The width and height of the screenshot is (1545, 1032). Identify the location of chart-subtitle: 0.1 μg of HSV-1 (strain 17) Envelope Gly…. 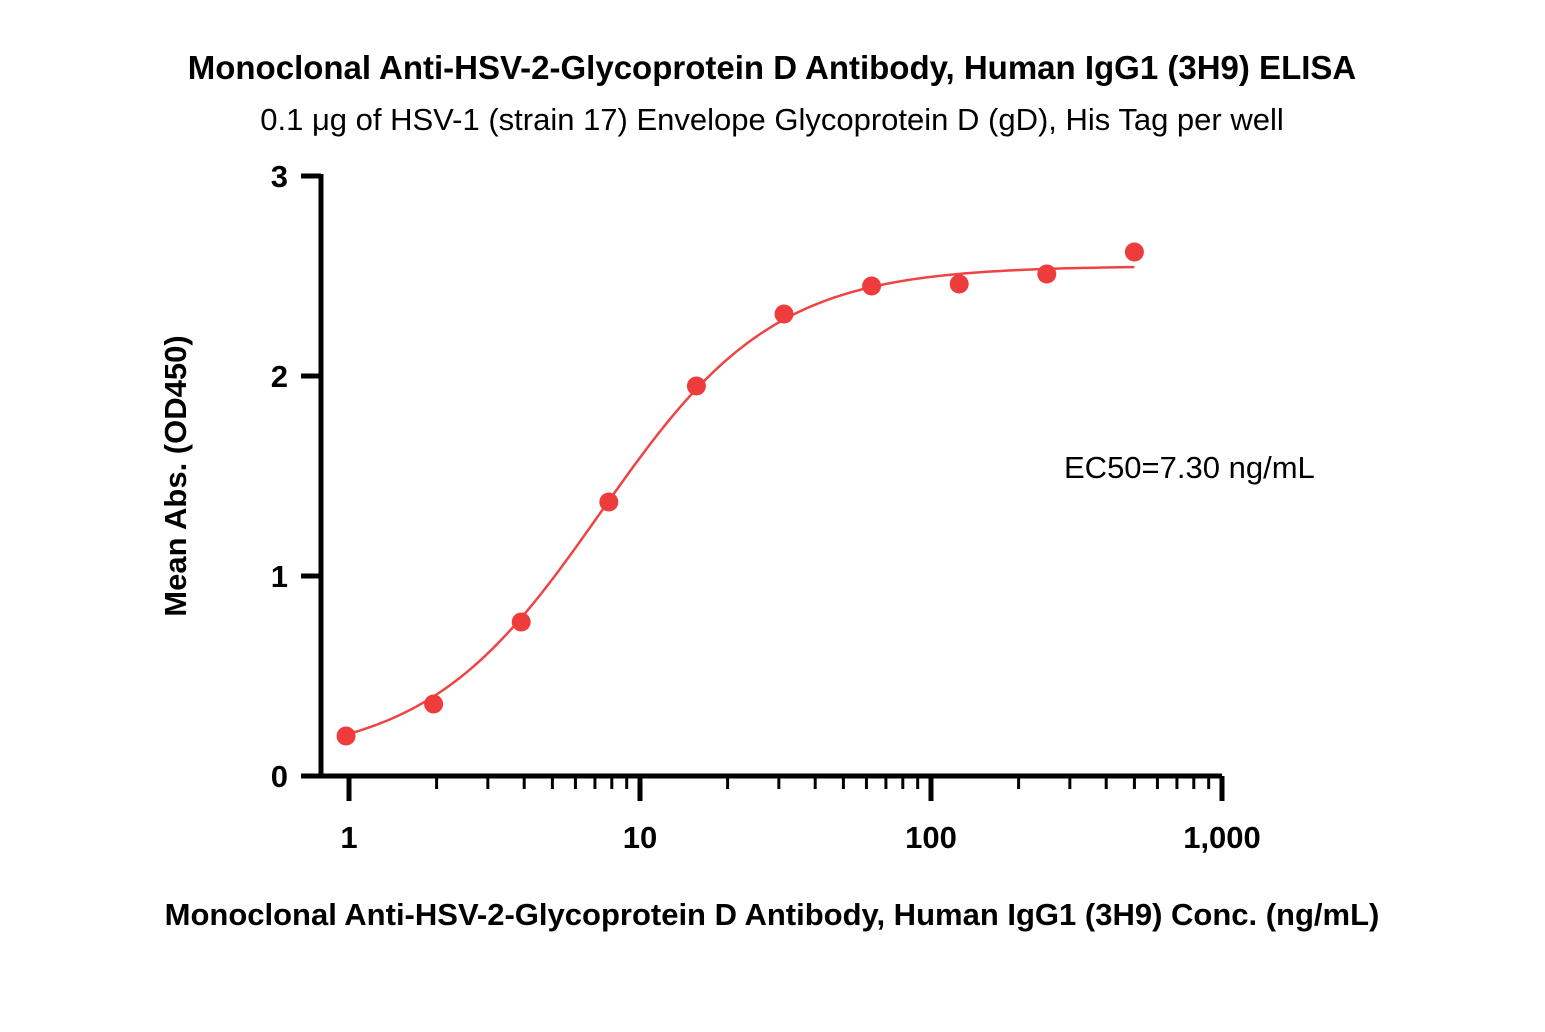
(772, 119).